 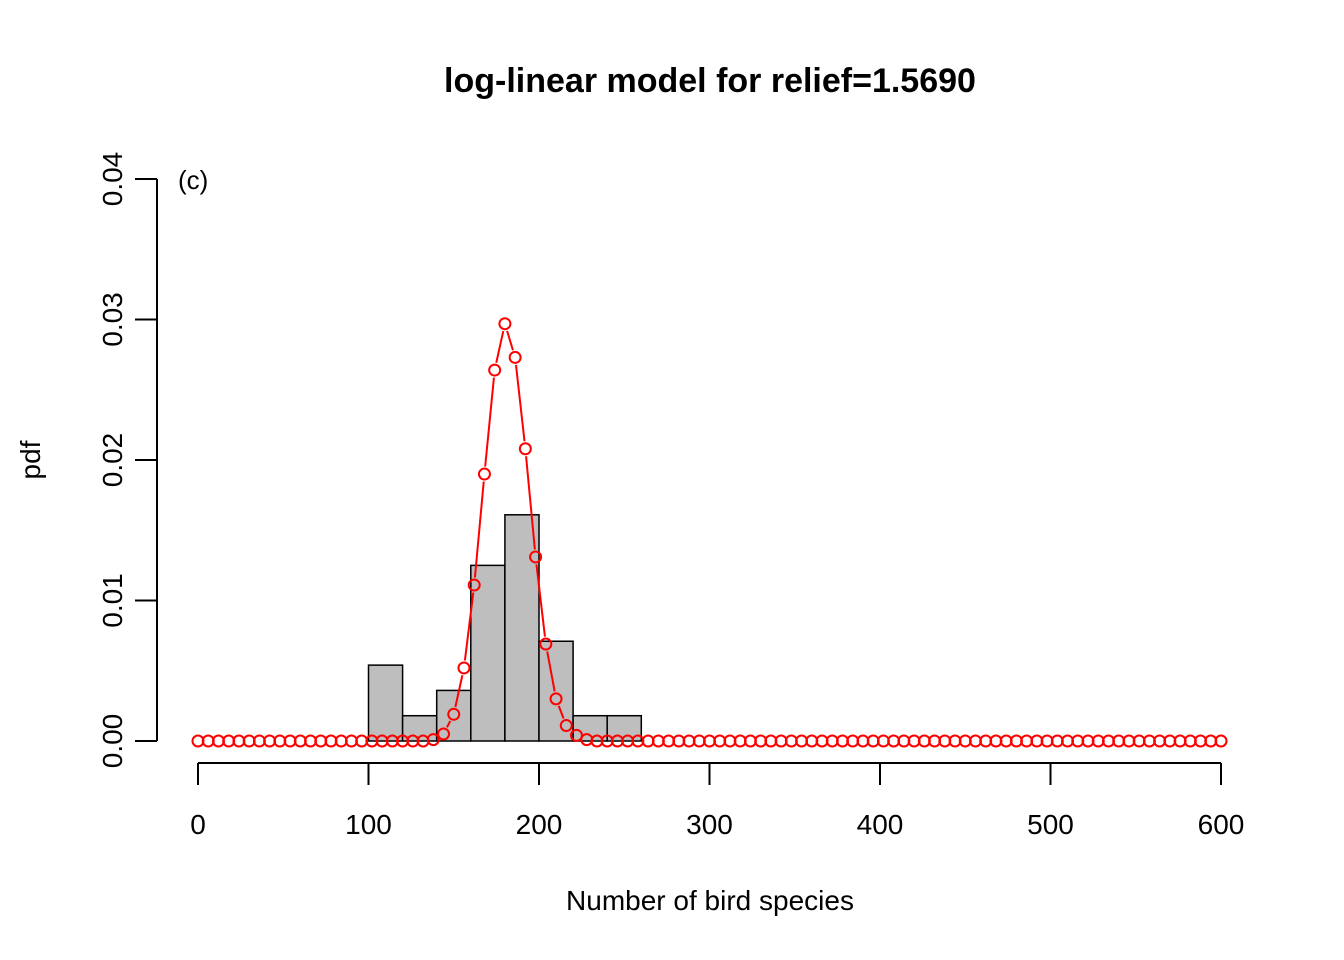 What do you see at coordinates (709, 824) in the screenshot?
I see `x-tick-label: 300` at bounding box center [709, 824].